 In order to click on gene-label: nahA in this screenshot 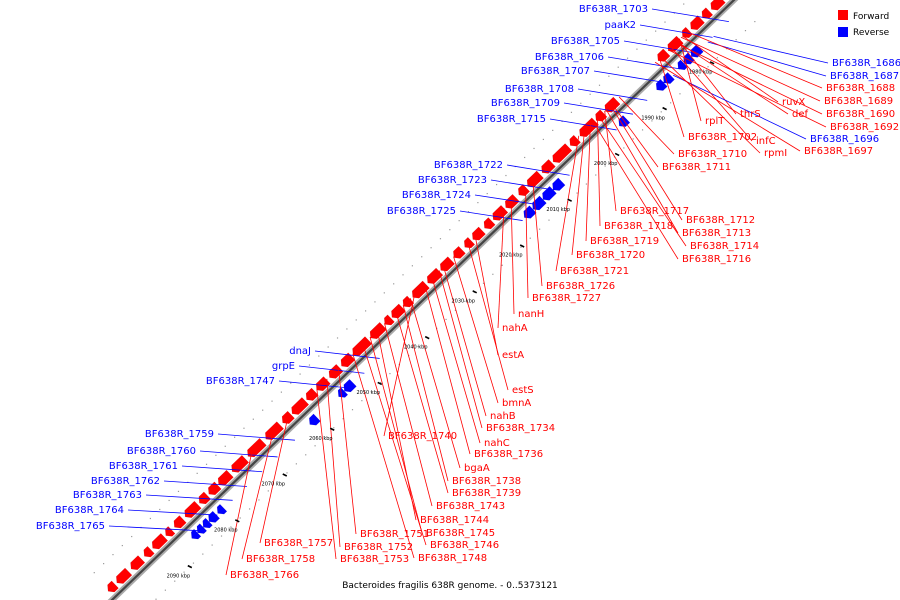, I will do `click(515, 328)`.